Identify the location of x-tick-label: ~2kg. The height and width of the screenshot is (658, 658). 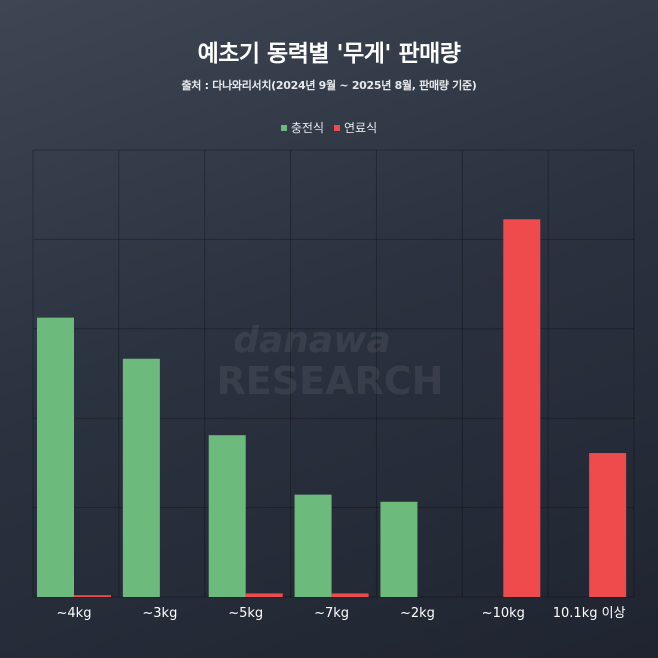
(417, 613).